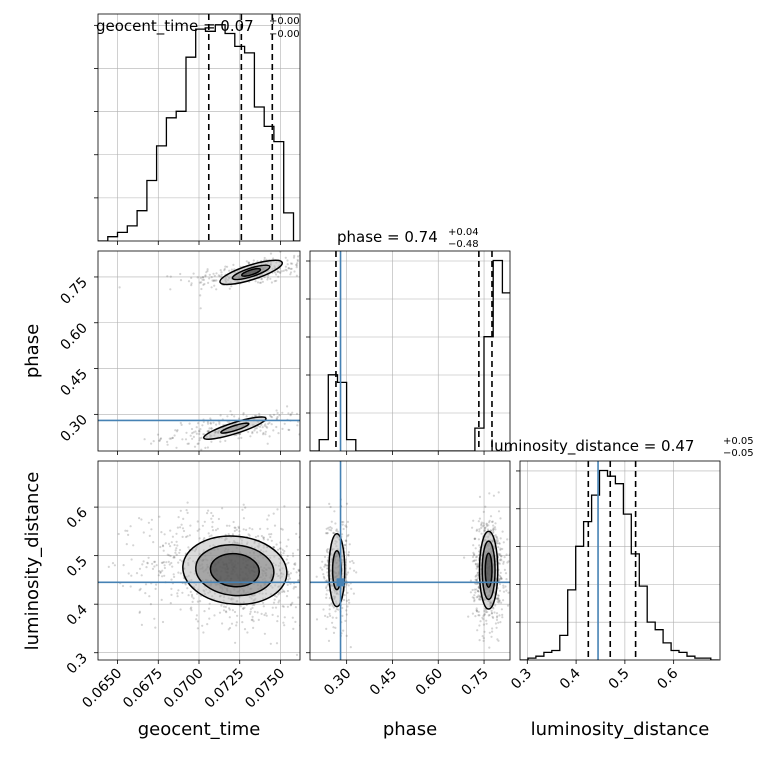  Describe the element at coordinates (667, 678) in the screenshot. I see `x-tick-label: 0.6` at that location.